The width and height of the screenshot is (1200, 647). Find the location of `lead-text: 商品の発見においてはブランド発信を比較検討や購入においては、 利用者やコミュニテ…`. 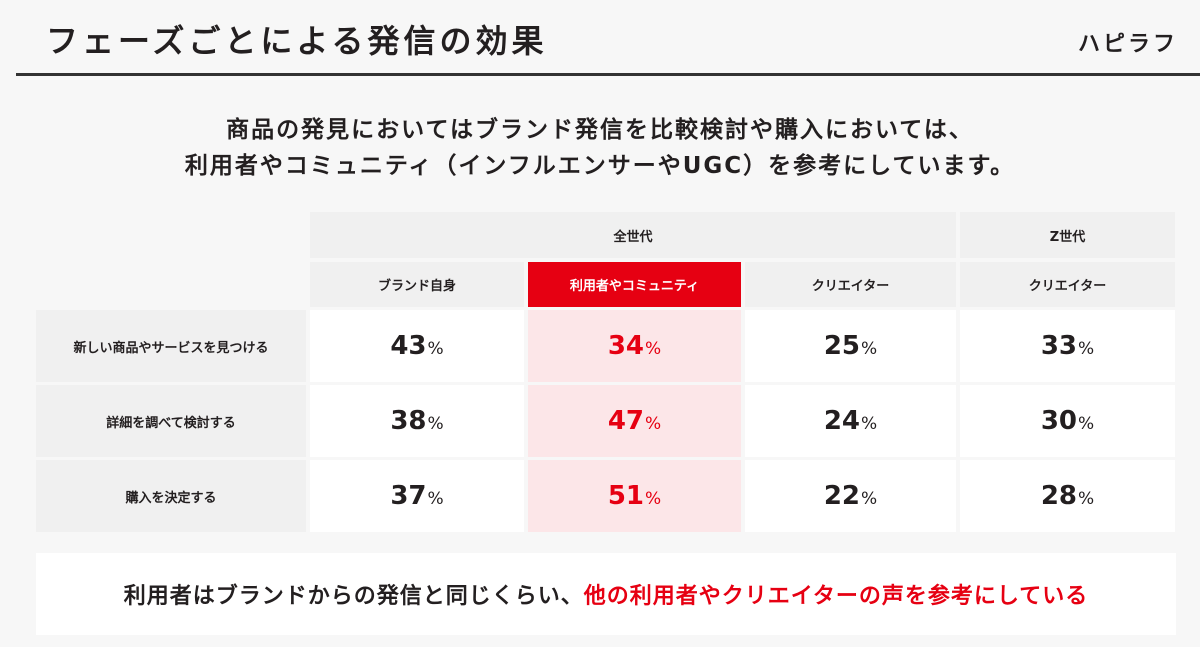

lead-text: 商品の発見においてはブランド発信を比較検討や購入においては、 利用者やコミュニテ… is located at coordinates (600, 148).